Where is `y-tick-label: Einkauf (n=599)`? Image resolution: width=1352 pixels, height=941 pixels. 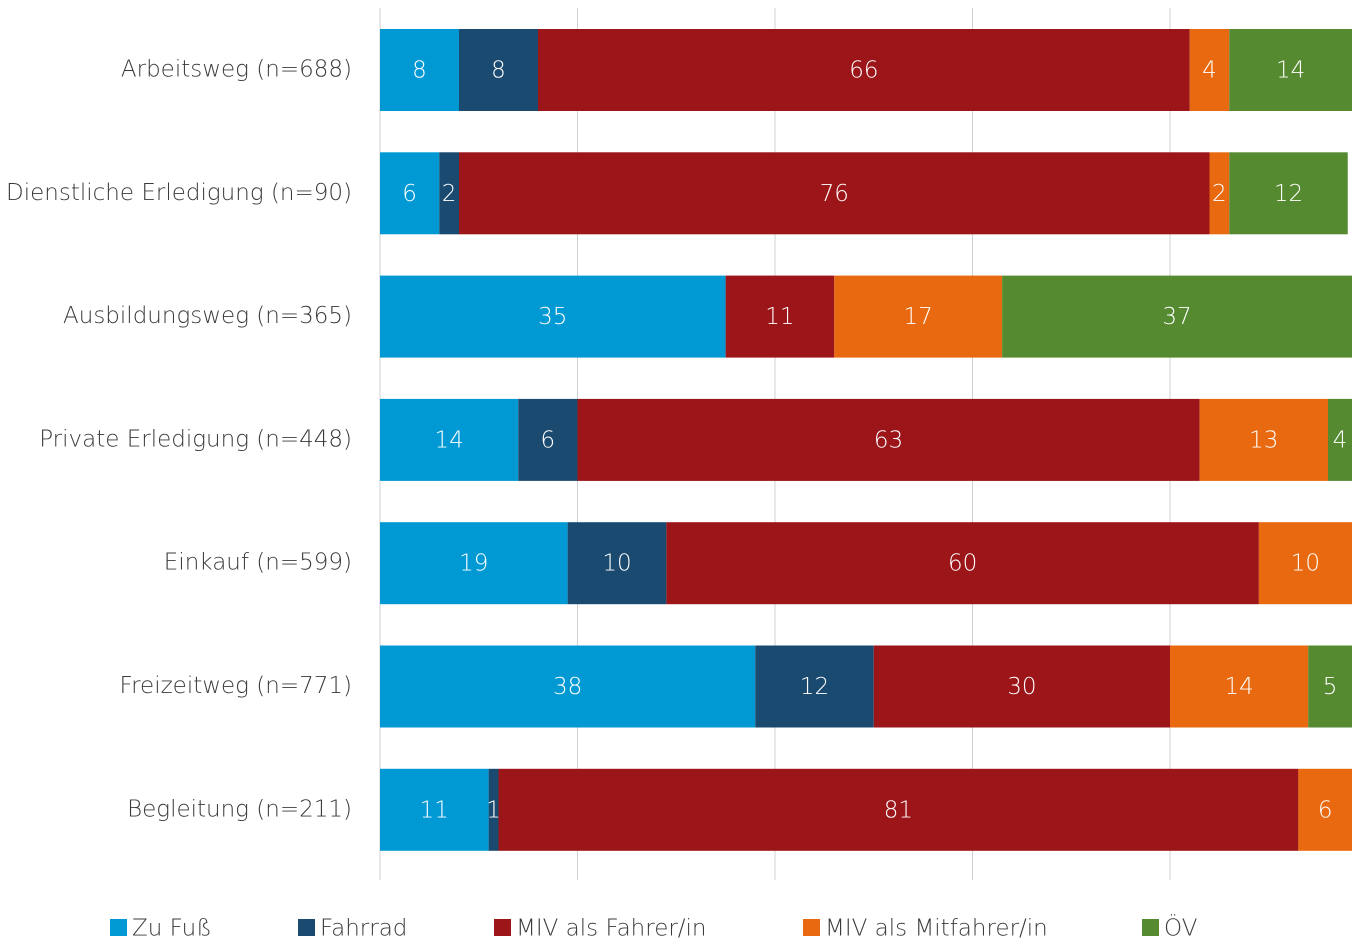
y-tick-label: Einkauf (n=599) is located at coordinates (258, 563).